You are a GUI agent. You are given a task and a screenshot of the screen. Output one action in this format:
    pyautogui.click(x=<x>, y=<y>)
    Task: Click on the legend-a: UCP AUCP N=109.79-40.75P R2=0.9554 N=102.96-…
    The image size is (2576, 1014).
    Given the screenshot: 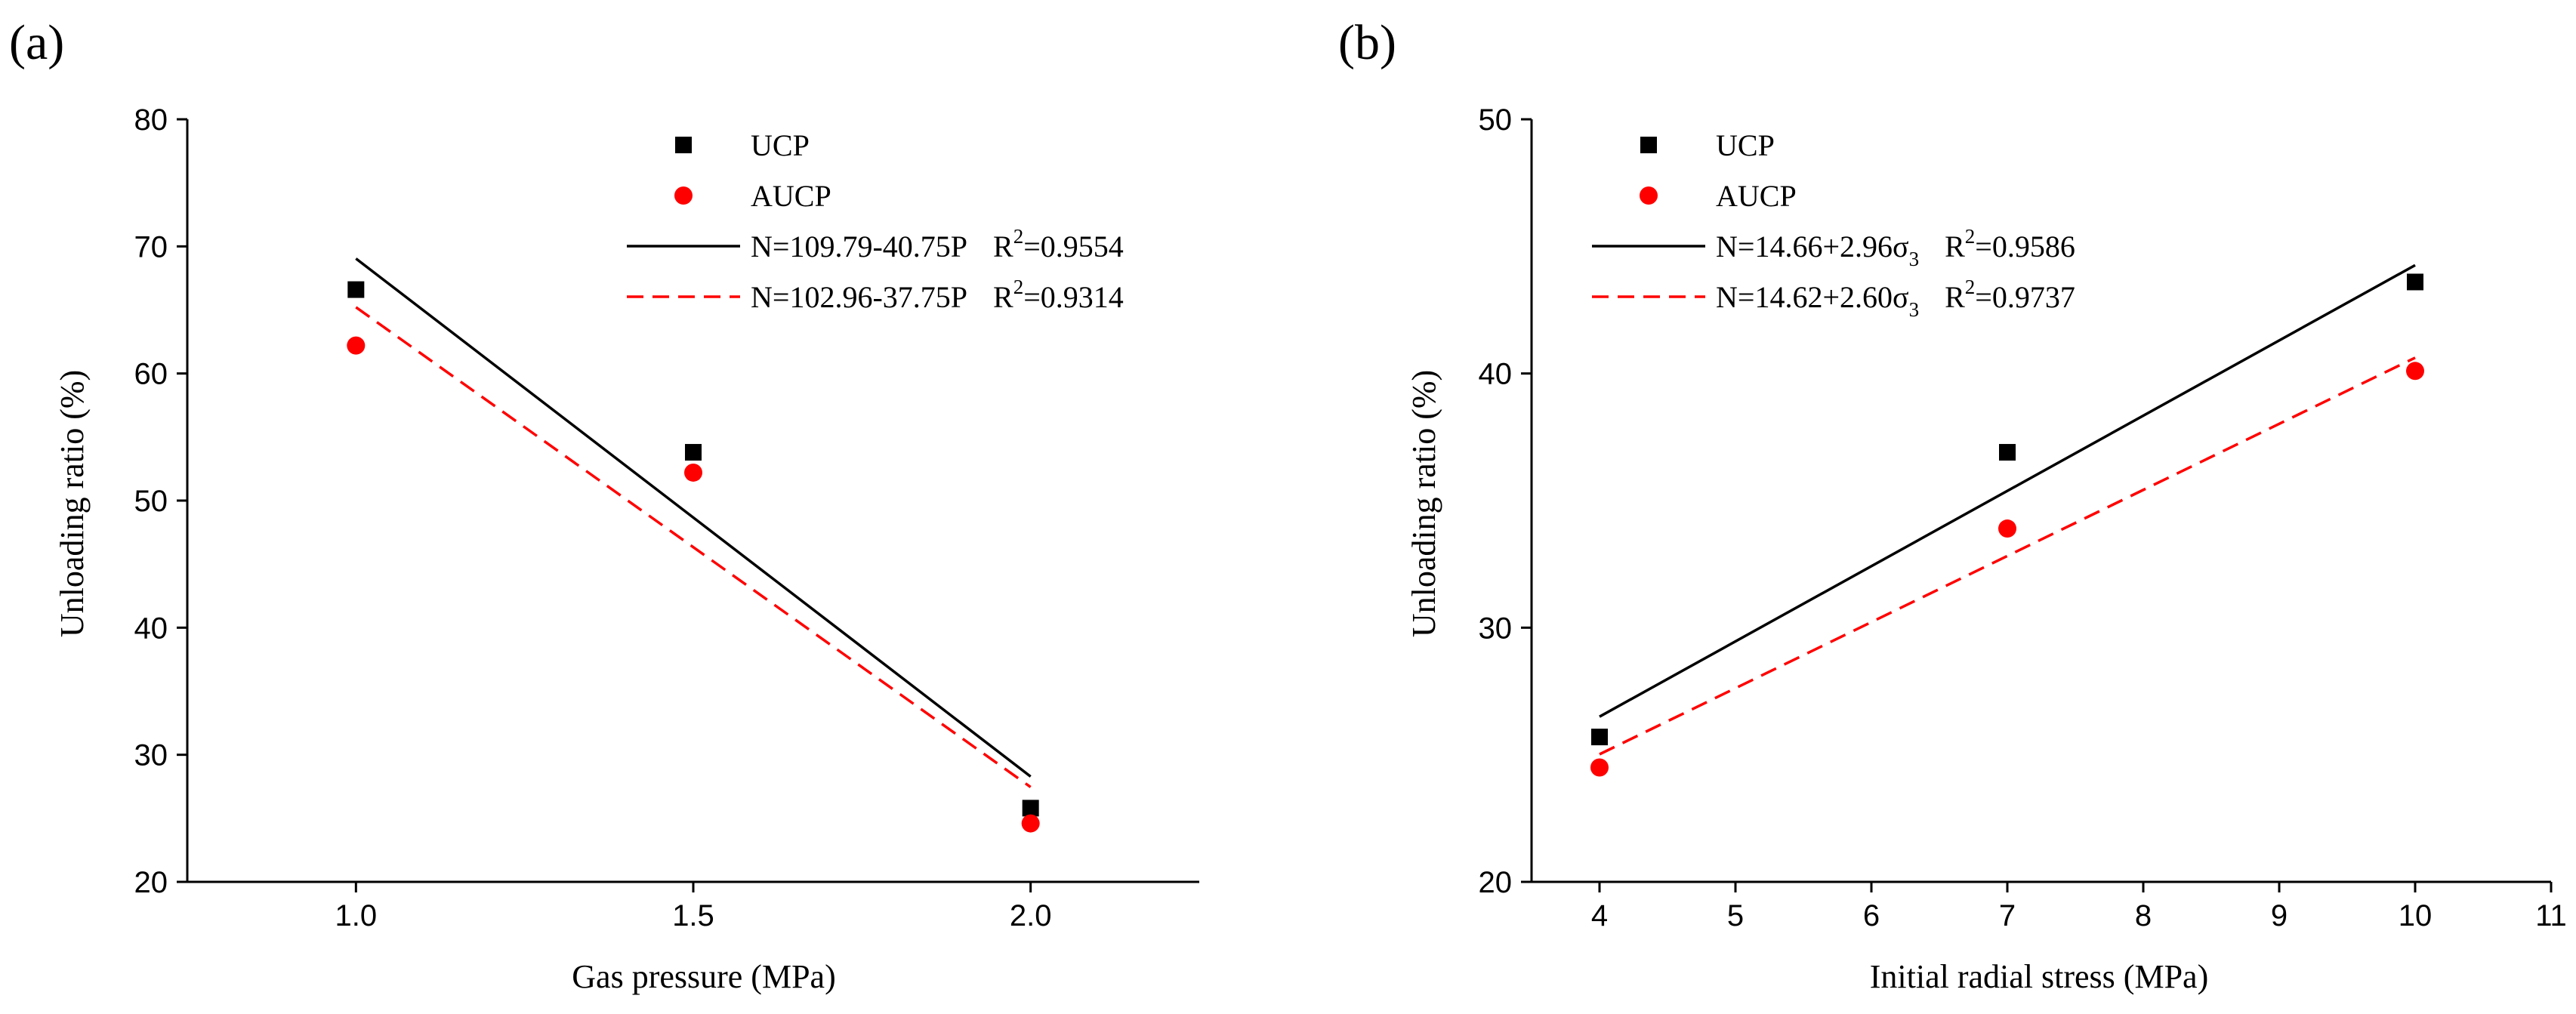 What is the action you would take?
    pyautogui.click(x=875, y=221)
    